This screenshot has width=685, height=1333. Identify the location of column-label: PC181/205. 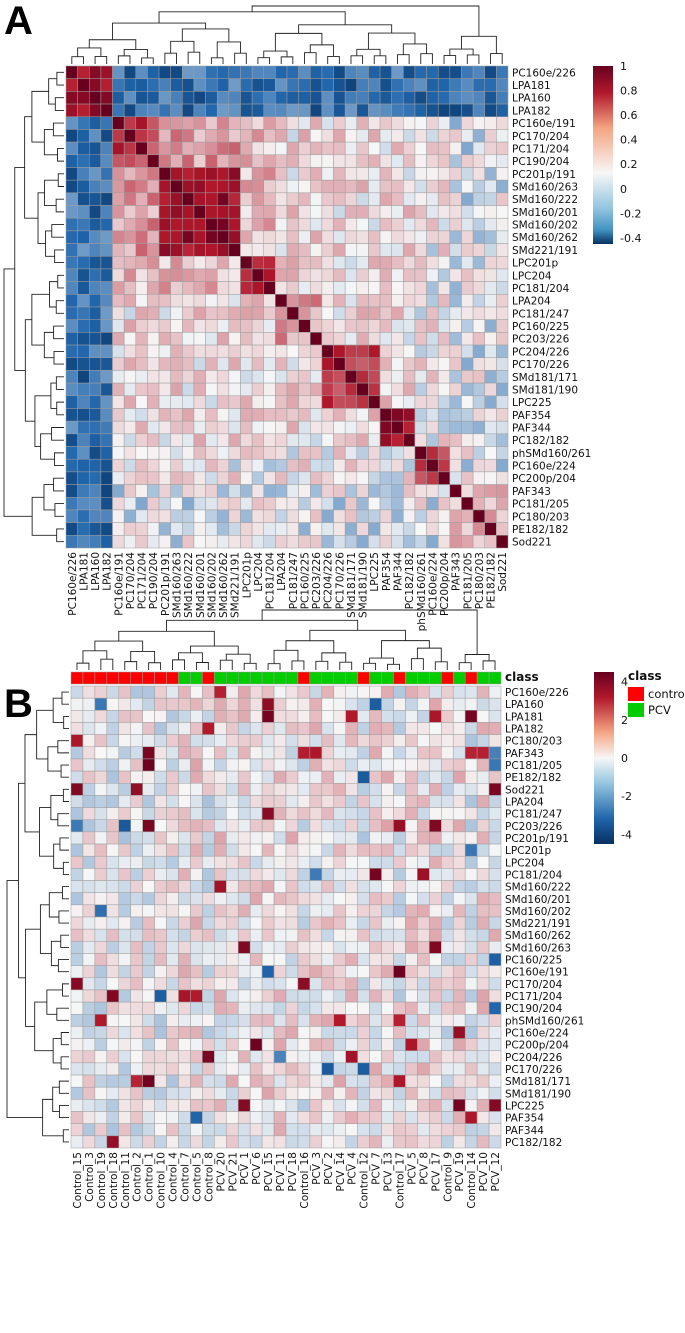
(468, 580).